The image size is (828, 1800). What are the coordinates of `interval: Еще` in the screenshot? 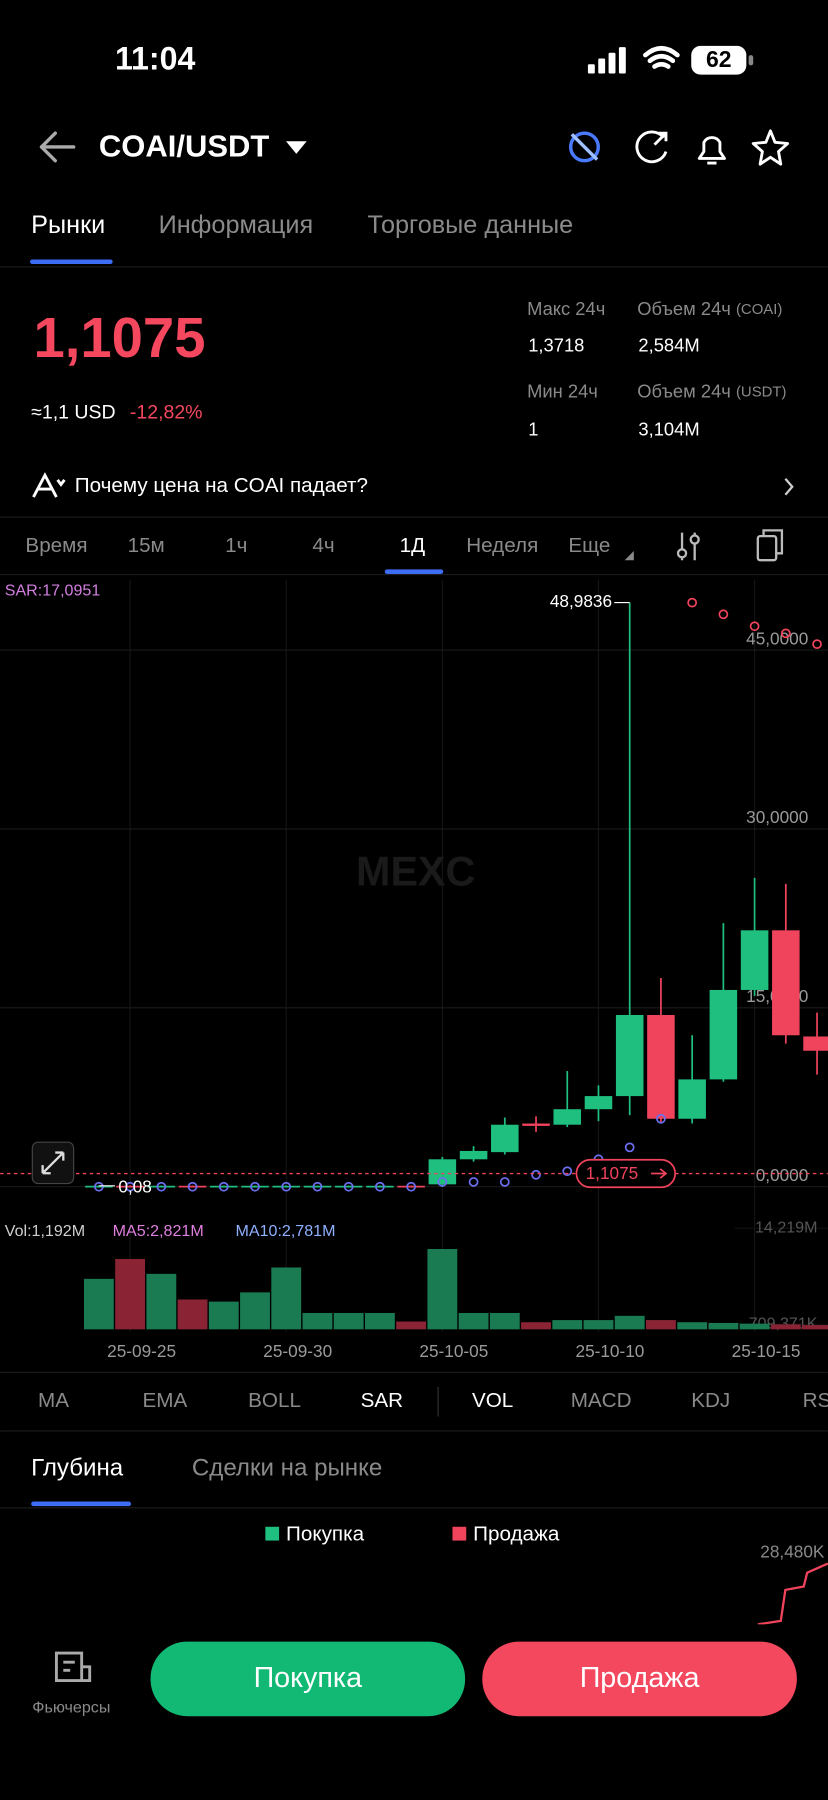 It's located at (589, 545).